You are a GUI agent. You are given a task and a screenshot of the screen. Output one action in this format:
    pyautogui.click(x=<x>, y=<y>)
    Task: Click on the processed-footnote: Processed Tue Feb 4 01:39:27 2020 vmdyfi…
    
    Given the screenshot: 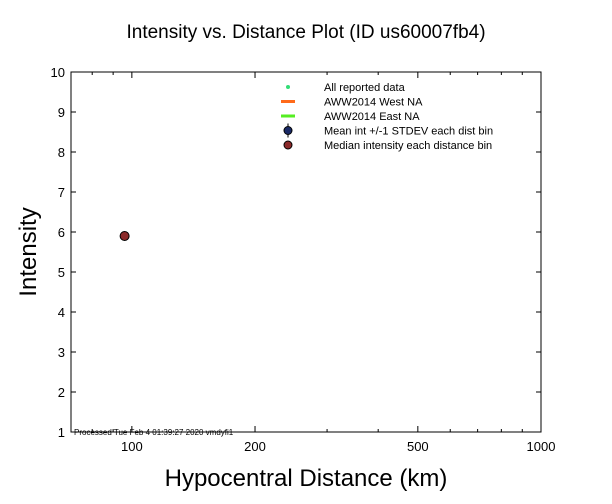 What is the action you would take?
    pyautogui.click(x=154, y=432)
    